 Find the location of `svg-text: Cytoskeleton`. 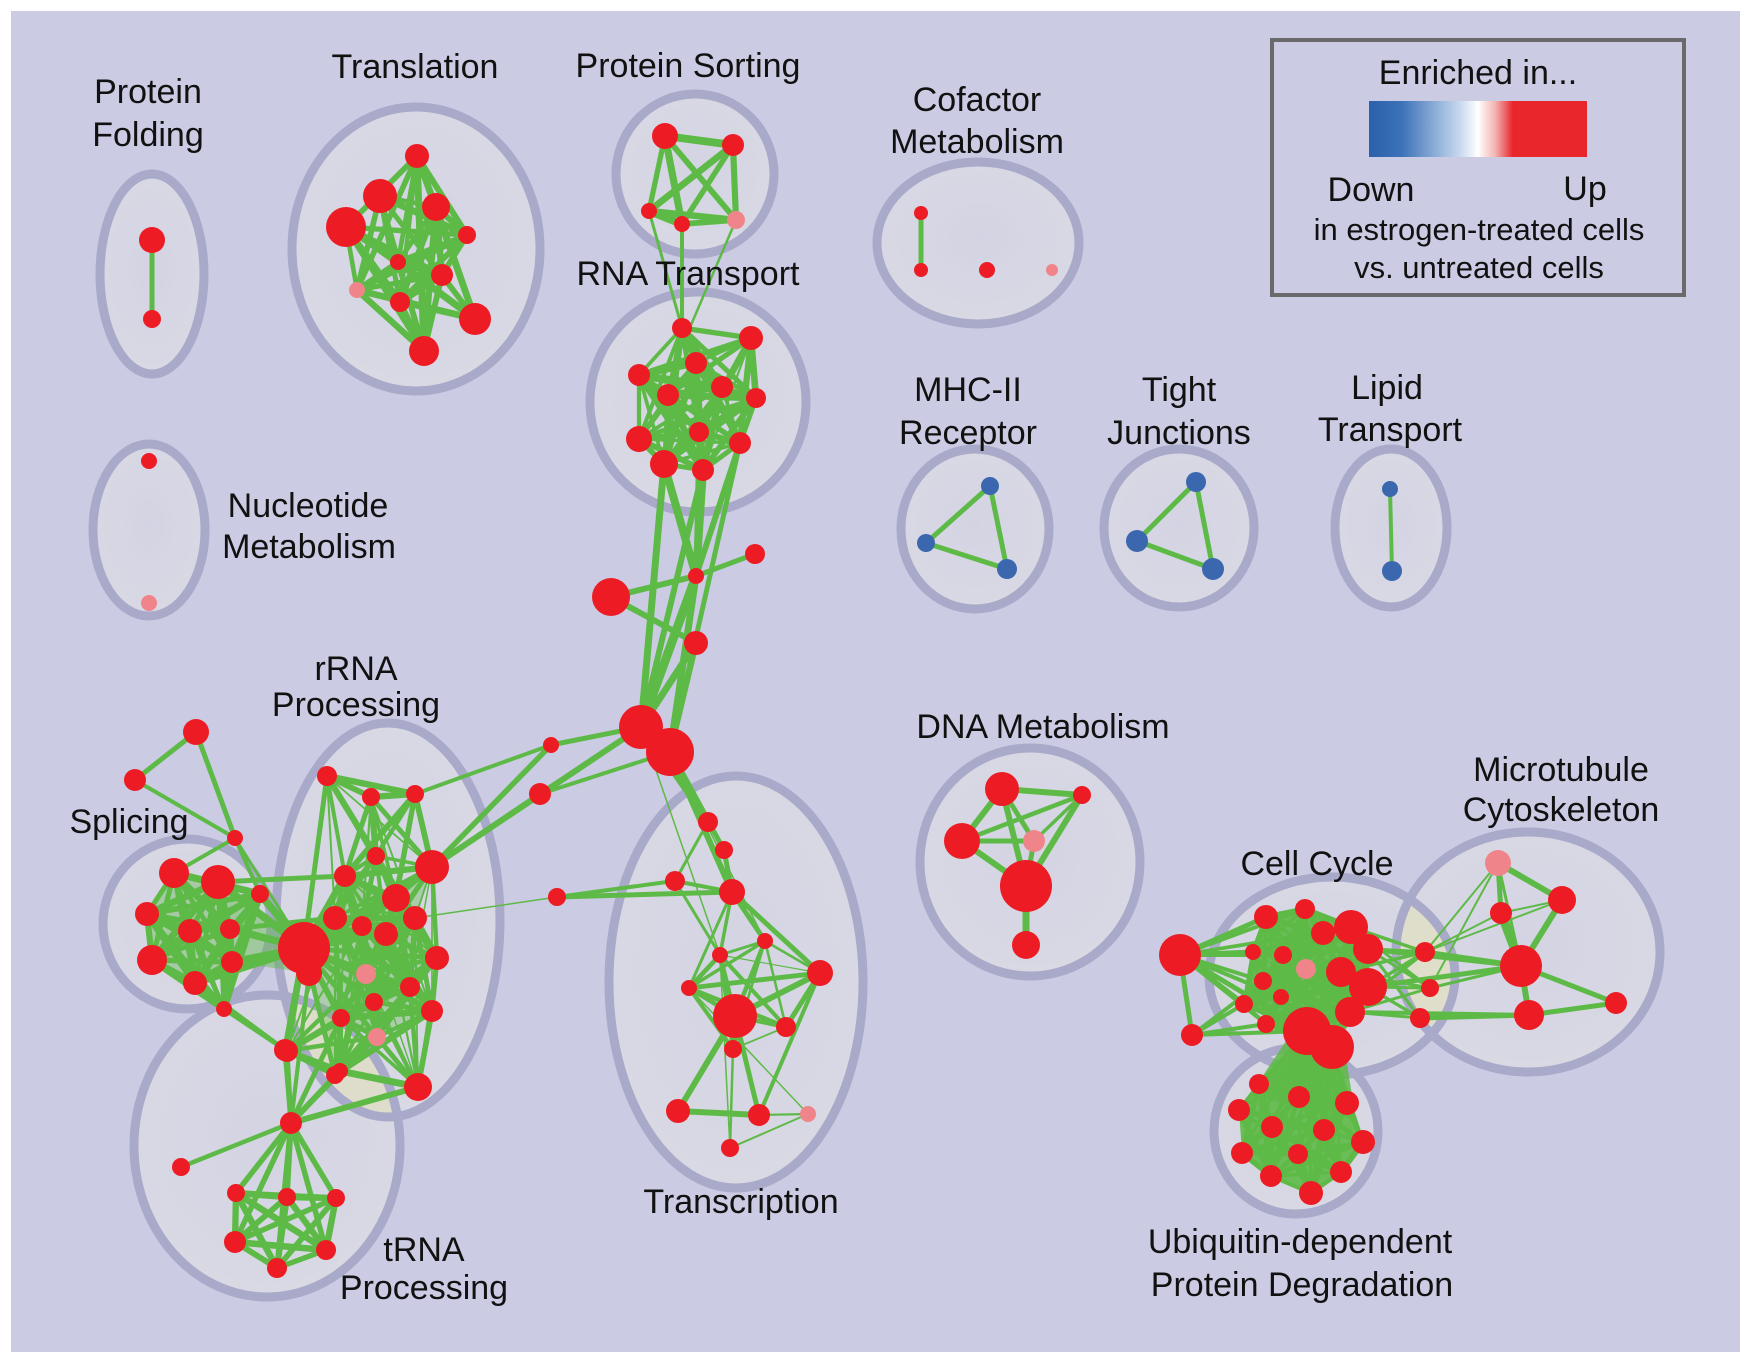

svg-text: Cytoskeleton is located at coordinates (1561, 810).